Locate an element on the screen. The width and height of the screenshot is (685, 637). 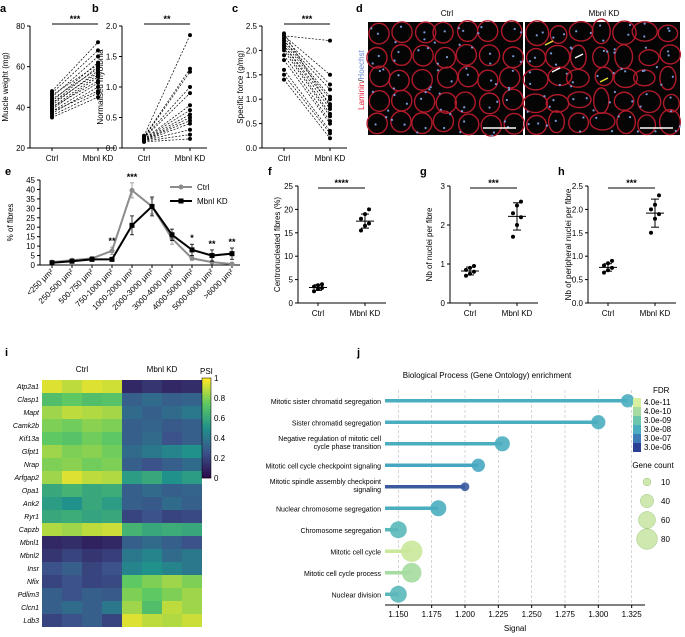
e-sig-label: * is located at coordinates (192, 238).